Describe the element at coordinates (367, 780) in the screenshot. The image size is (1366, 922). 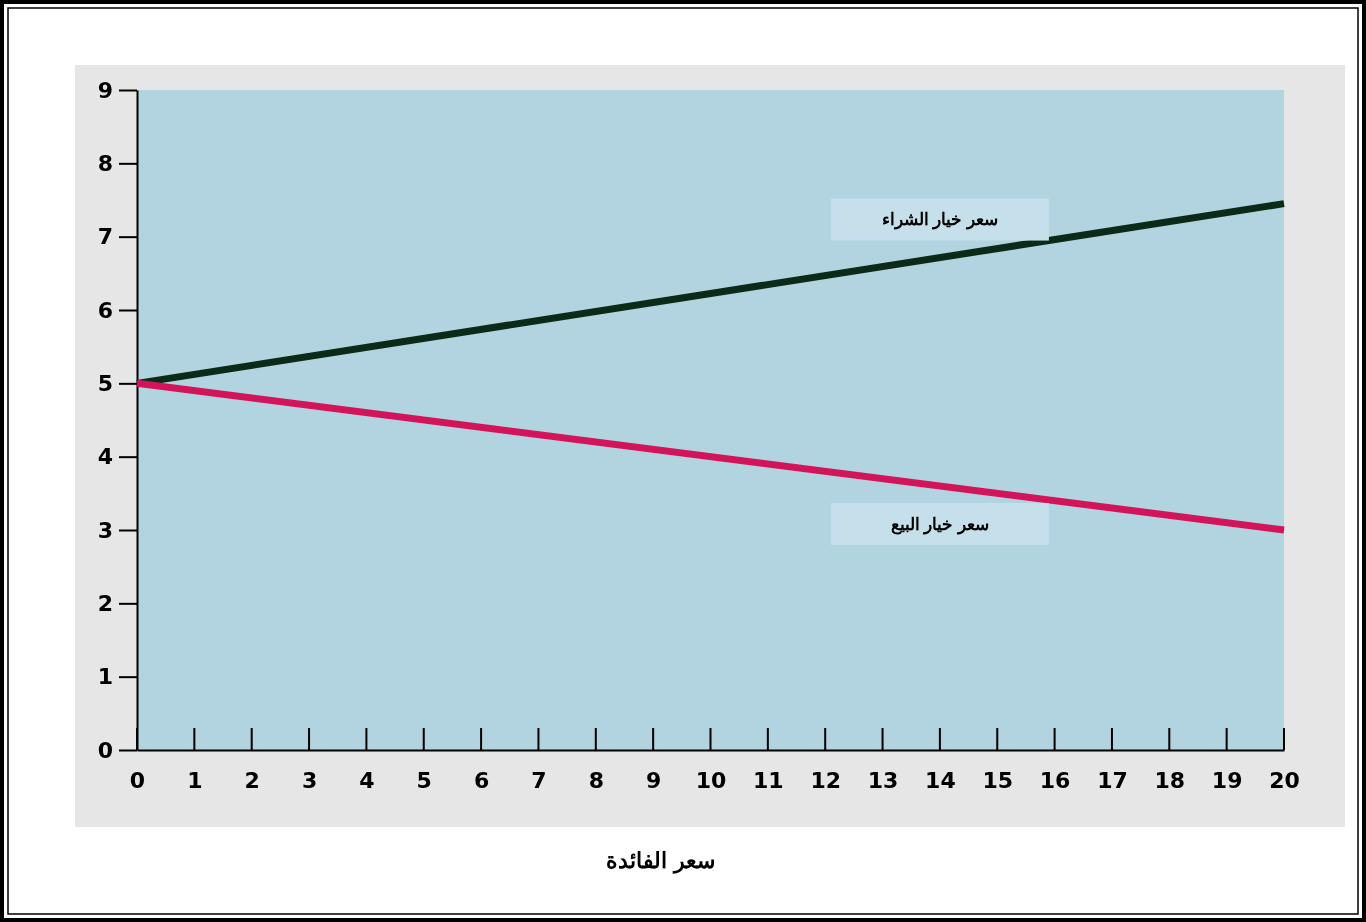
I see `x-tick-label: 4` at that location.